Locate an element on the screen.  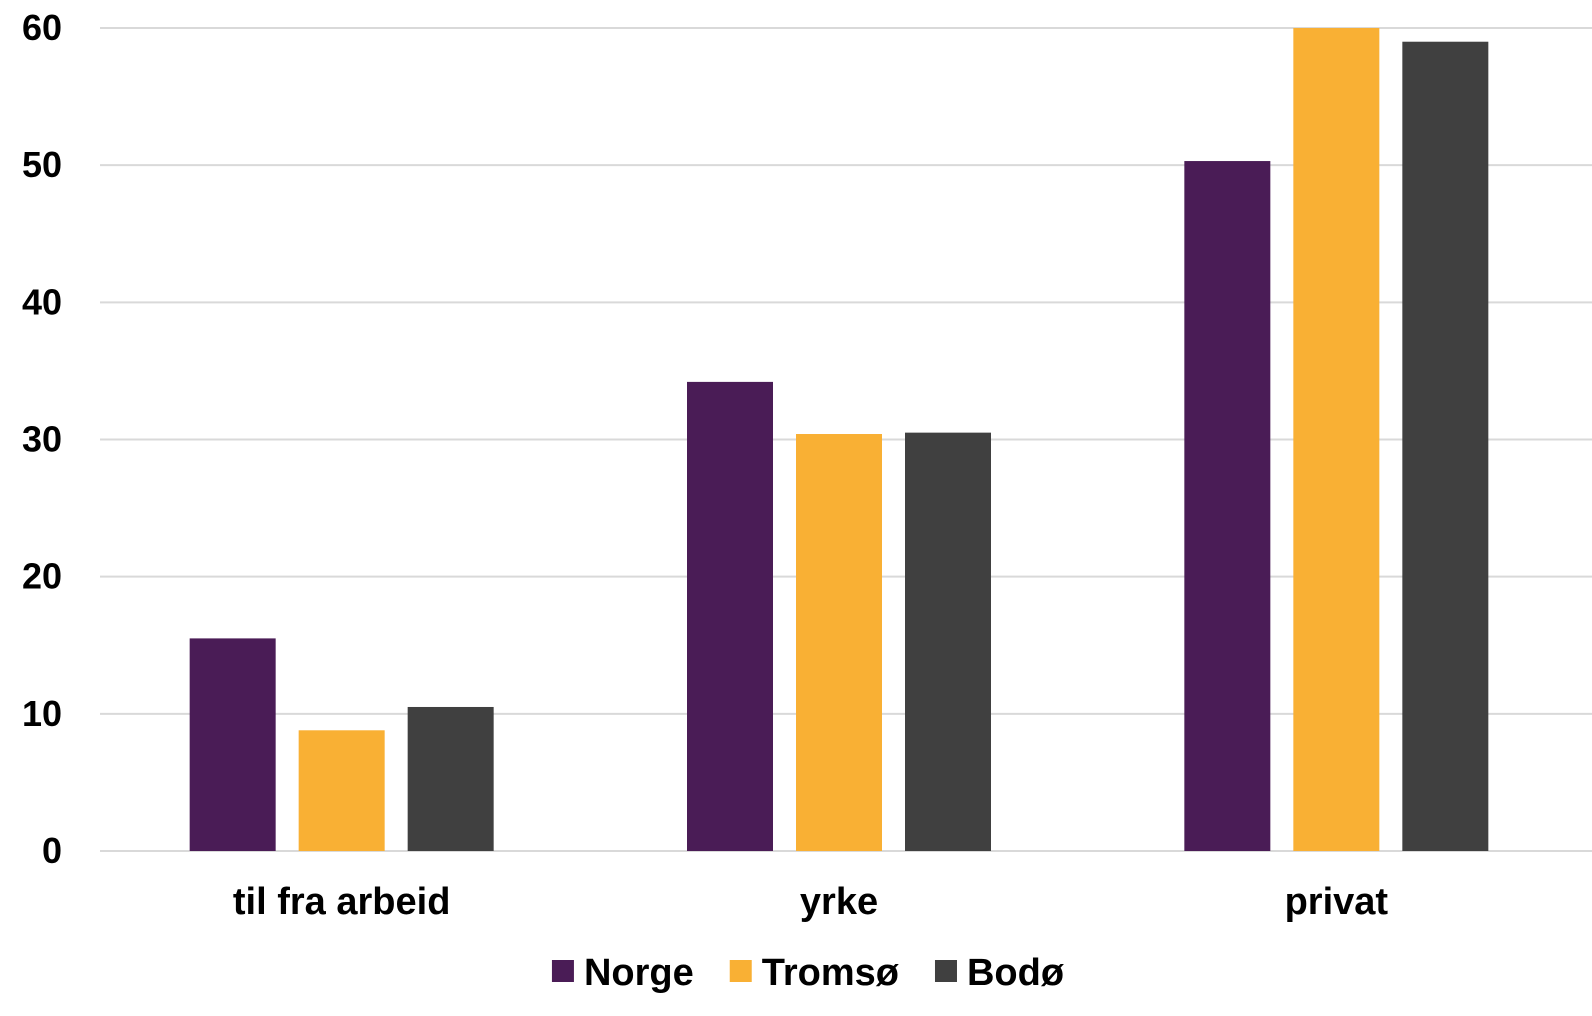
bar-norge-til-fra-arbeid is located at coordinates (232, 744).